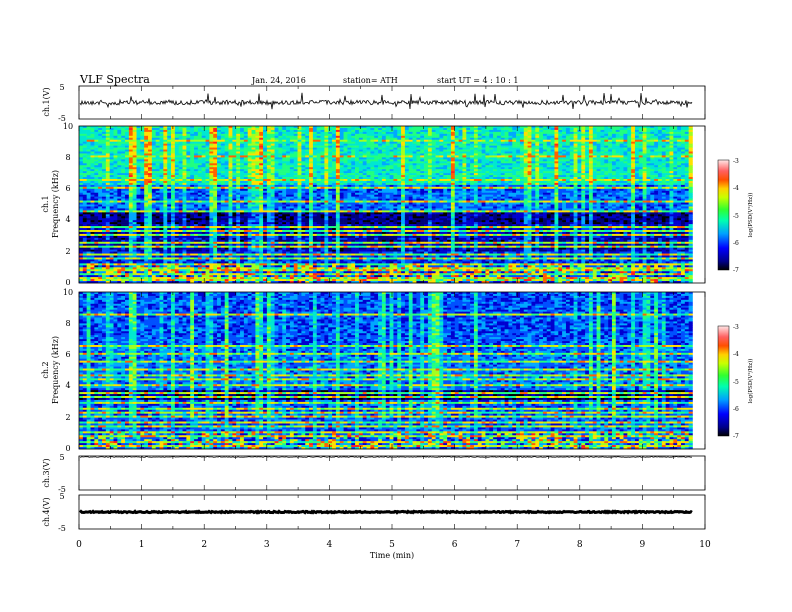  I want to click on time-tick-5: 5, so click(392, 545).